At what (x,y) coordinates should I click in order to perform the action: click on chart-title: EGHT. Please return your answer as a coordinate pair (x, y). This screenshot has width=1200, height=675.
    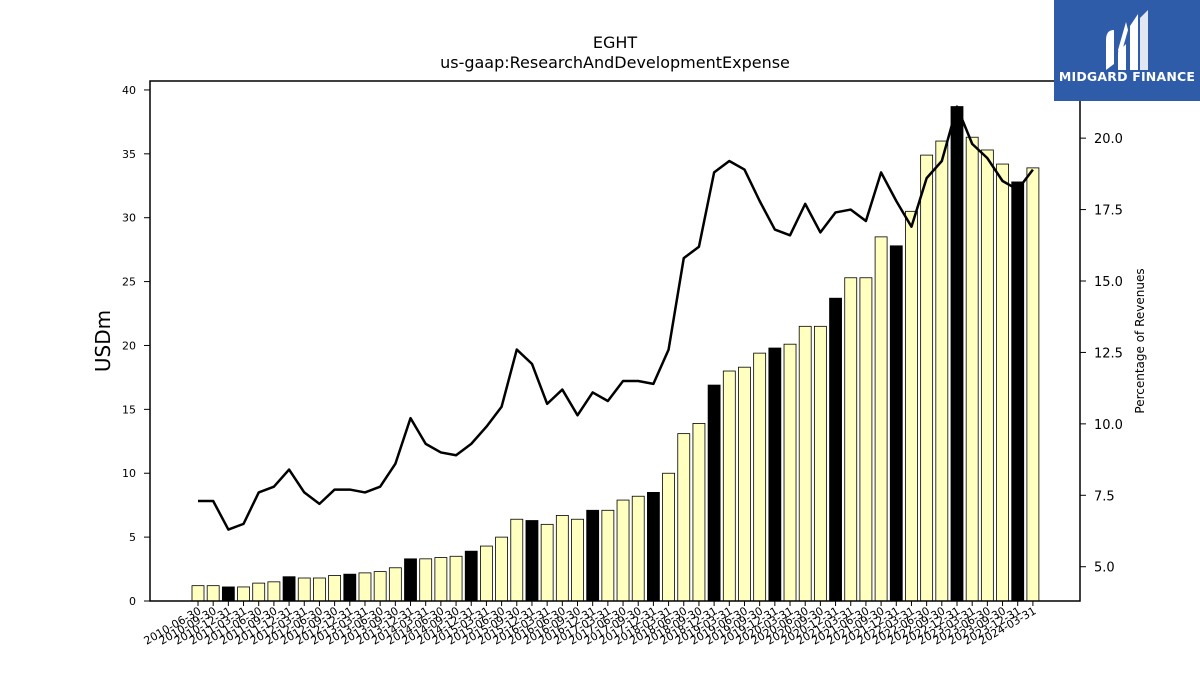
    Looking at the image, I should click on (615, 42).